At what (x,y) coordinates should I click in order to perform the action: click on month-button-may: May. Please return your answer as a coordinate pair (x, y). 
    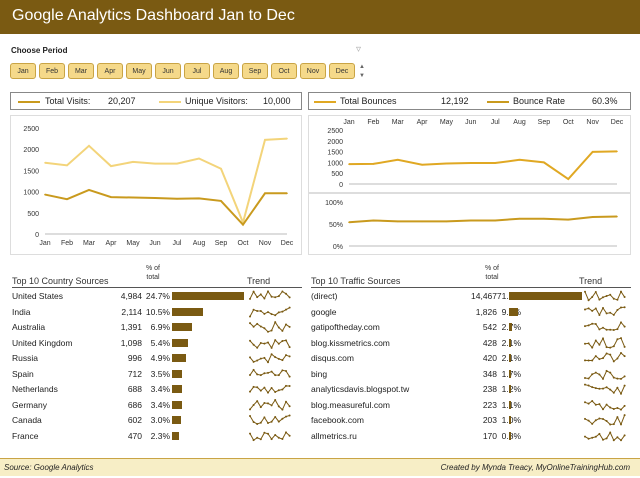
    Looking at the image, I should click on (139, 71).